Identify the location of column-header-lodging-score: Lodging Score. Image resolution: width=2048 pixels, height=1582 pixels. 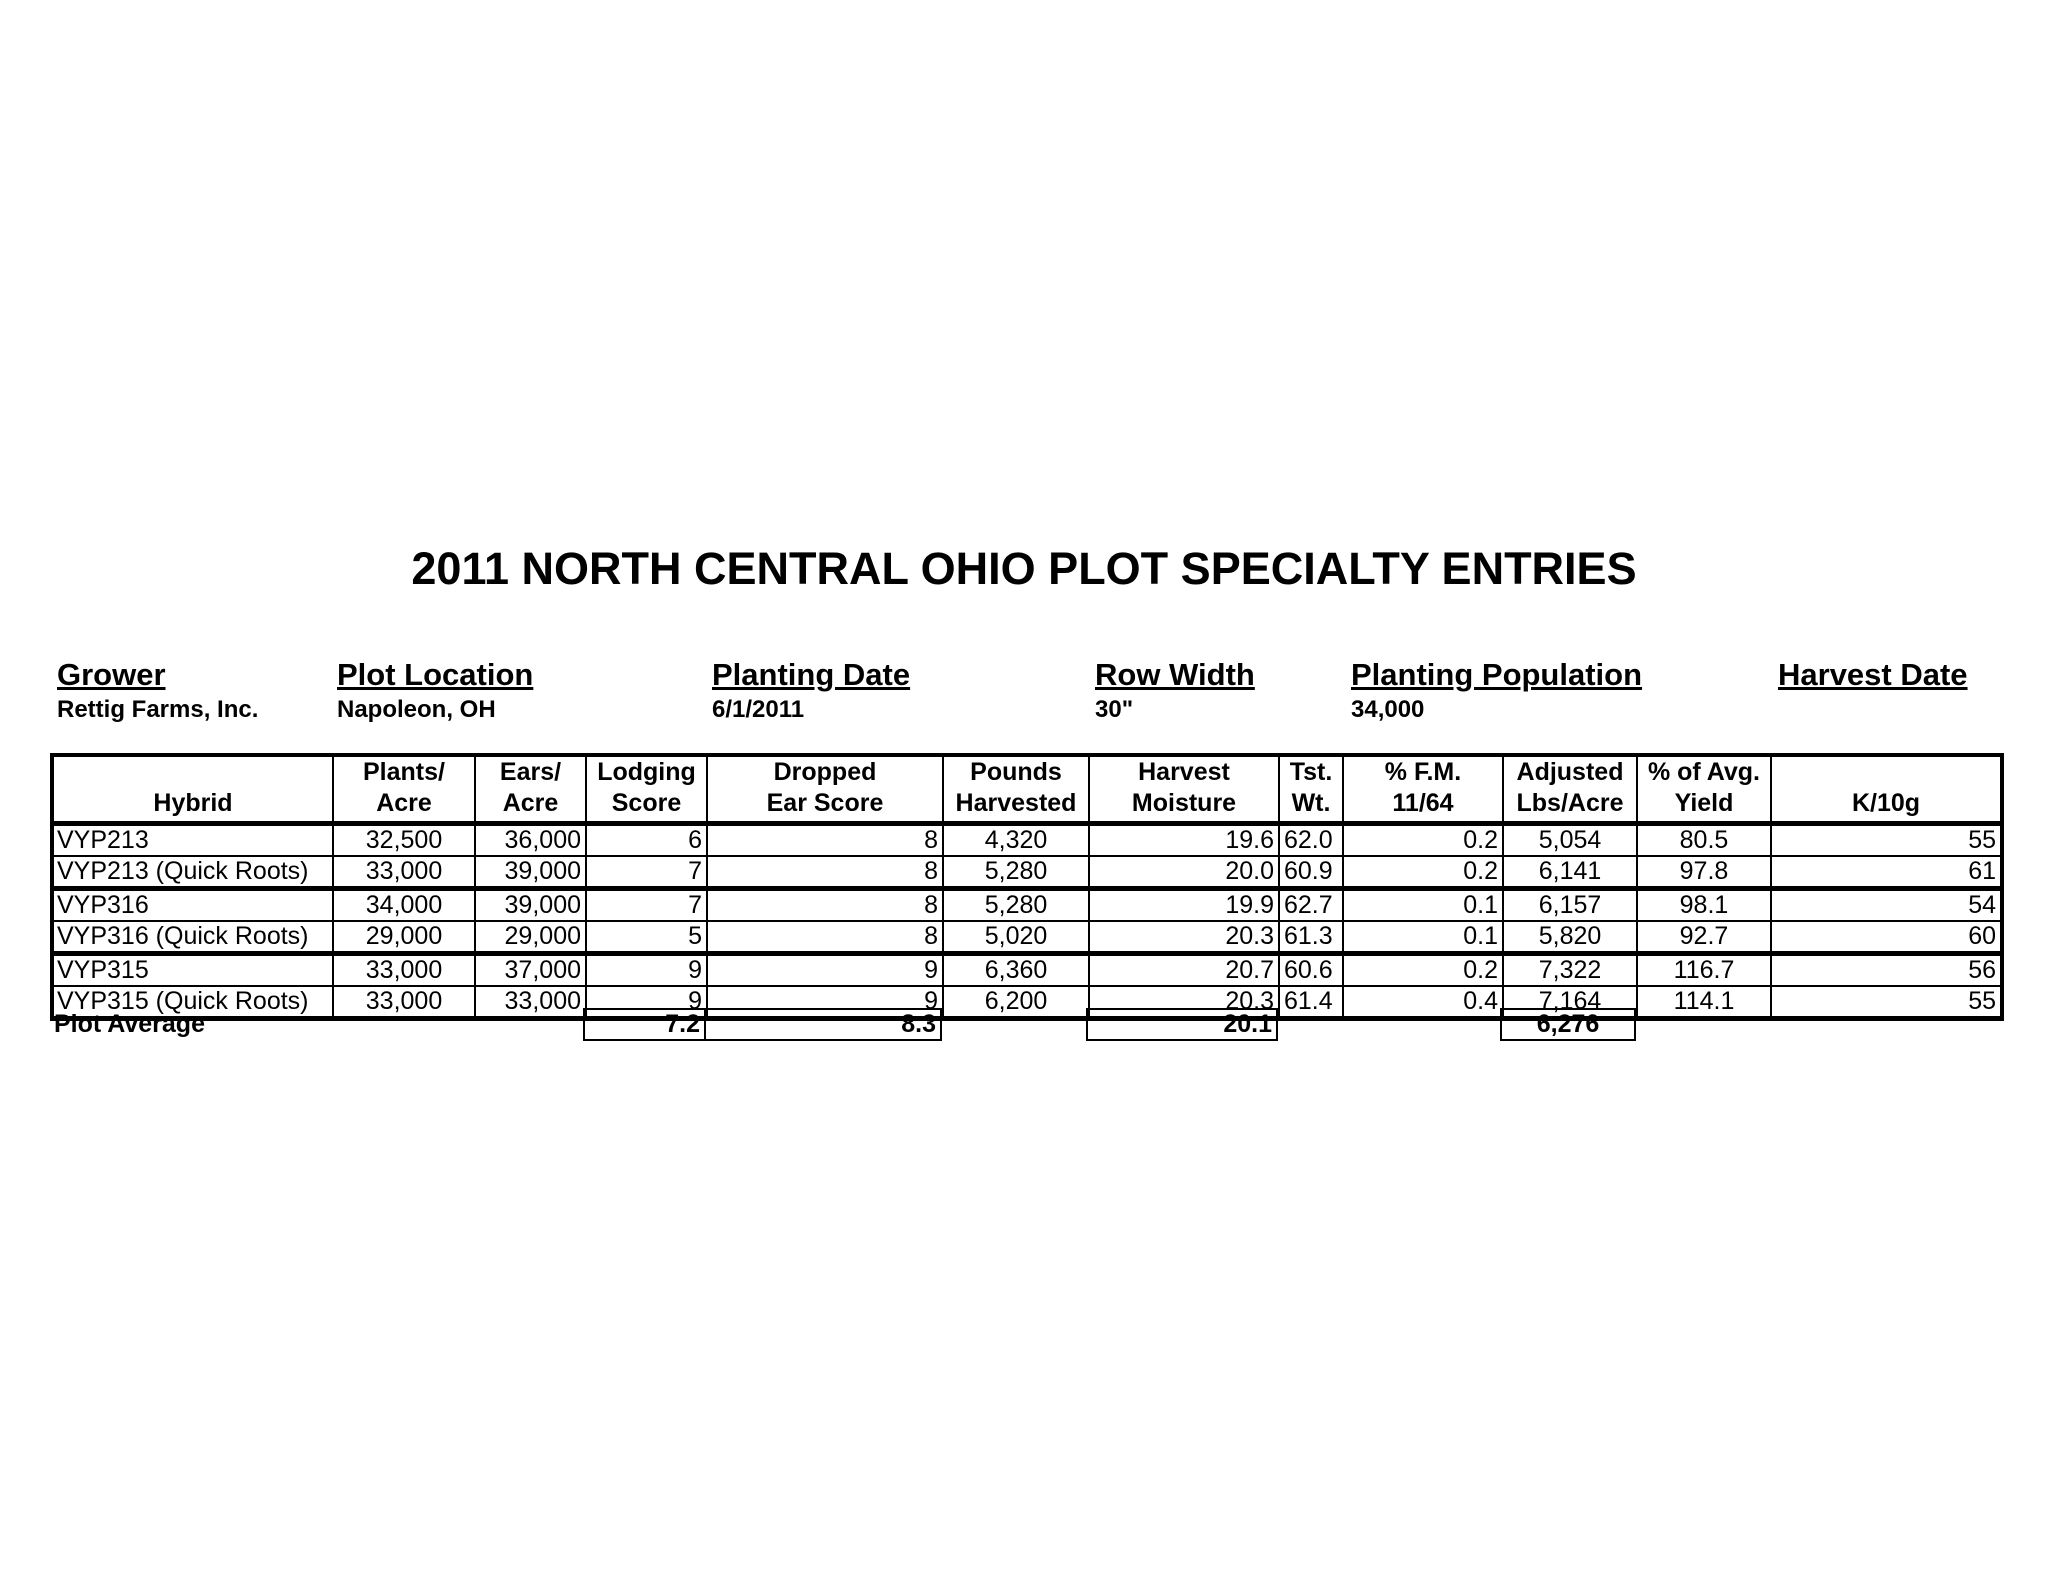
(646, 789).